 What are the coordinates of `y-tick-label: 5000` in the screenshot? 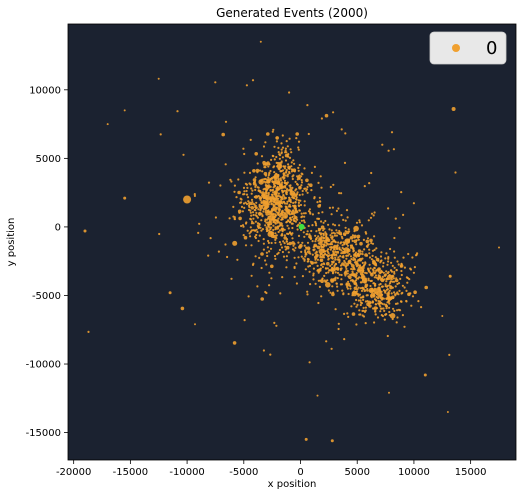 It's located at (48, 159).